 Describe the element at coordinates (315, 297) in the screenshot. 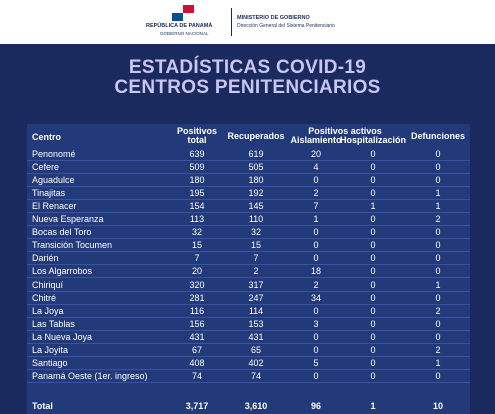

I see `cell-value: 34` at that location.